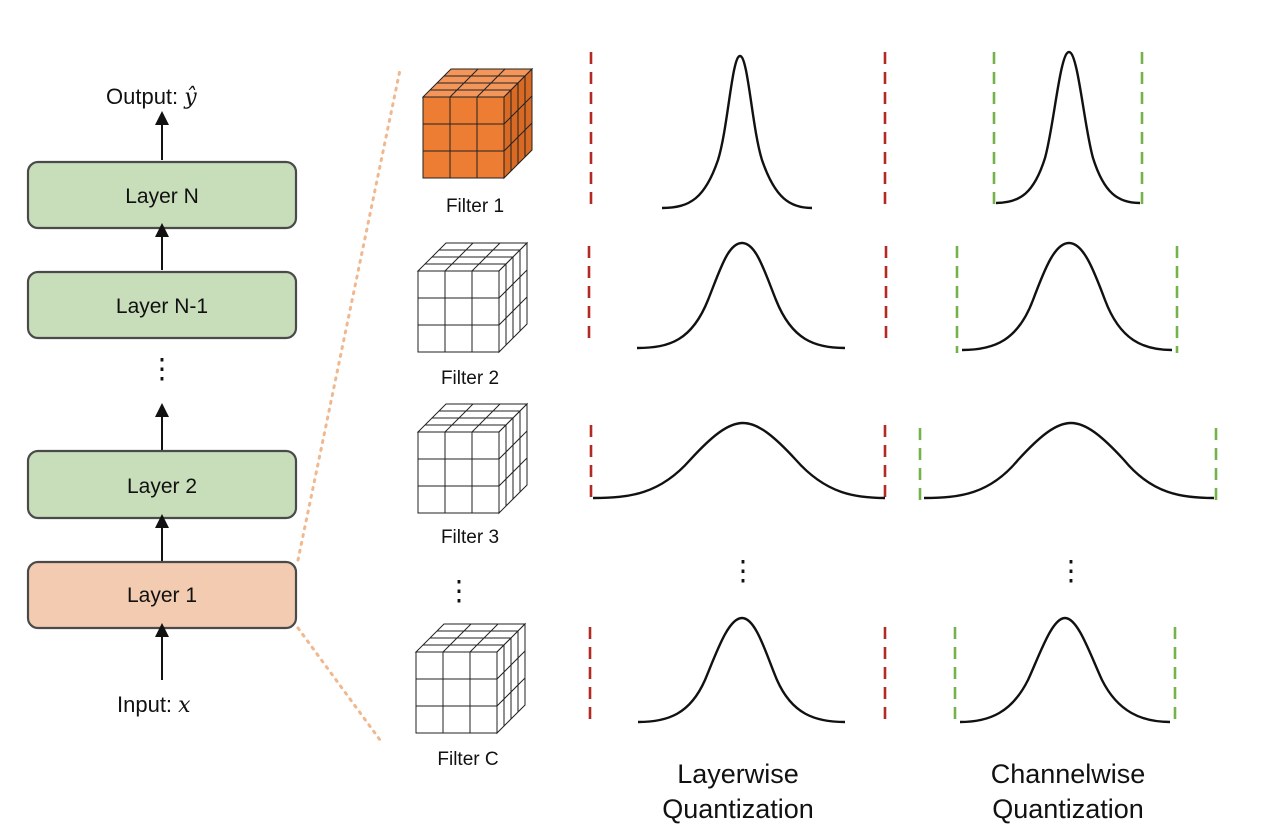 This screenshot has width=1266, height=838. I want to click on layer-n-minus-1-label: Layer N-1, so click(162, 306).